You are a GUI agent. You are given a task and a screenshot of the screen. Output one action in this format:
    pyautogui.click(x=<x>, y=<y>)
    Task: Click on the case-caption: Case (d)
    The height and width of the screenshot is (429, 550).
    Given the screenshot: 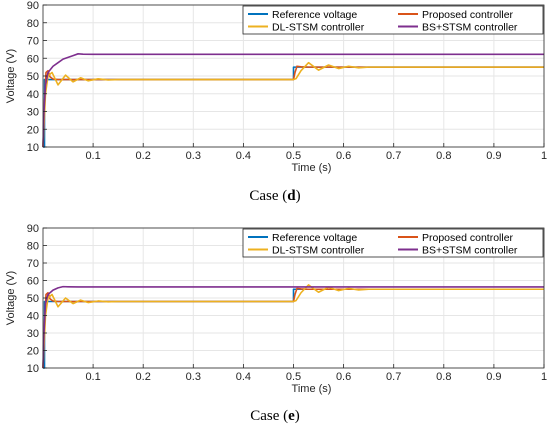 What is the action you would take?
    pyautogui.click(x=274, y=196)
    